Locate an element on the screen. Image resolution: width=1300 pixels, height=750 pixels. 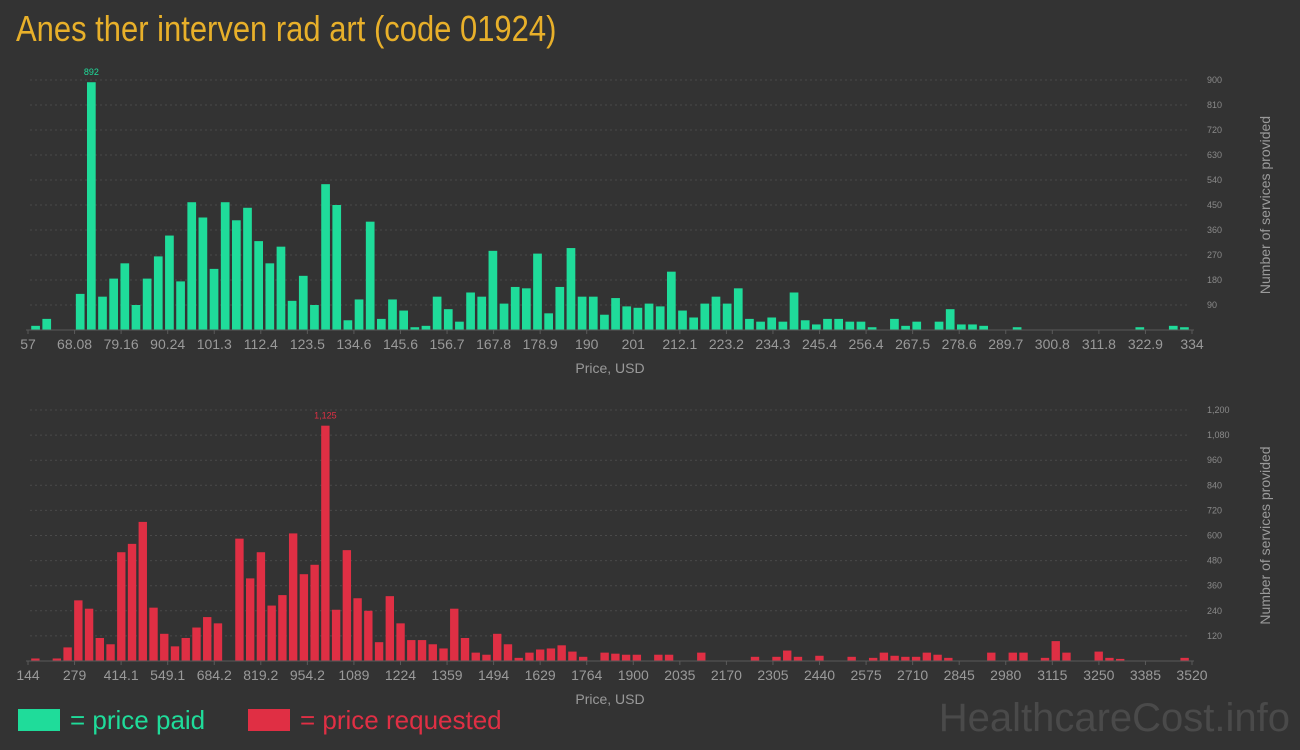
requested-xtick-label: 1494 is located at coordinates (493, 675).